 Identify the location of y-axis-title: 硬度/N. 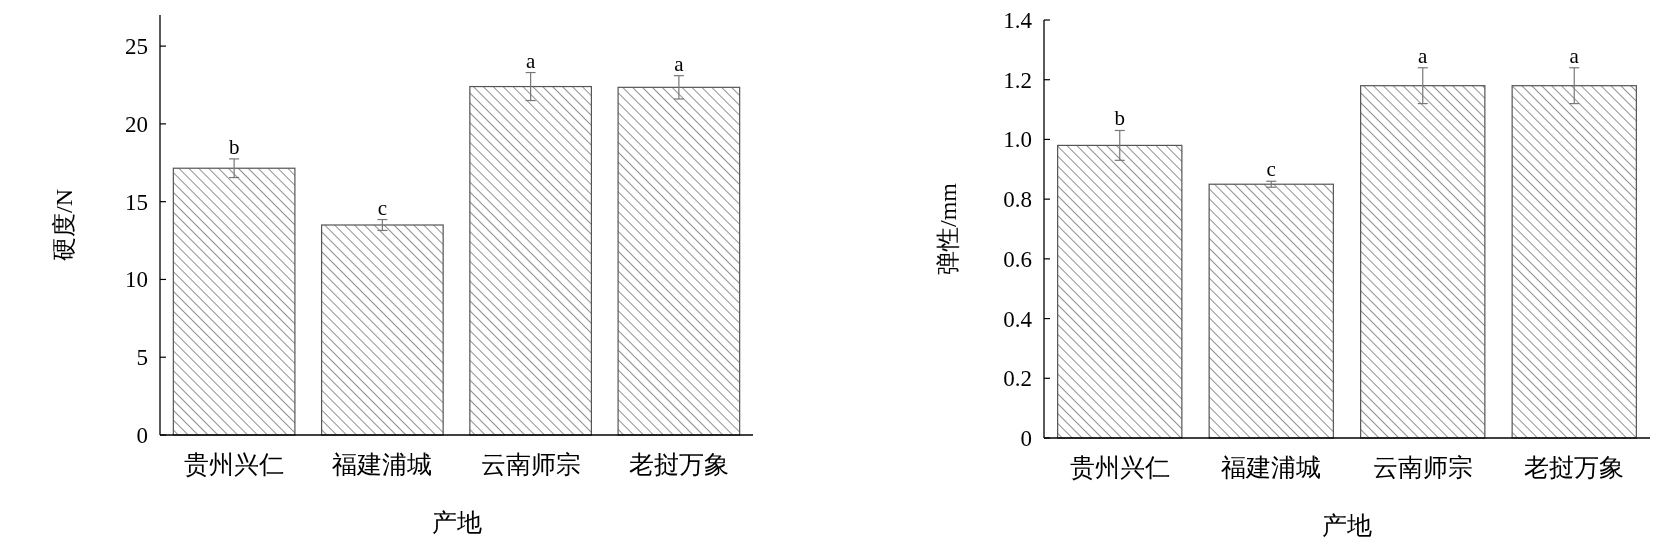
(64, 225).